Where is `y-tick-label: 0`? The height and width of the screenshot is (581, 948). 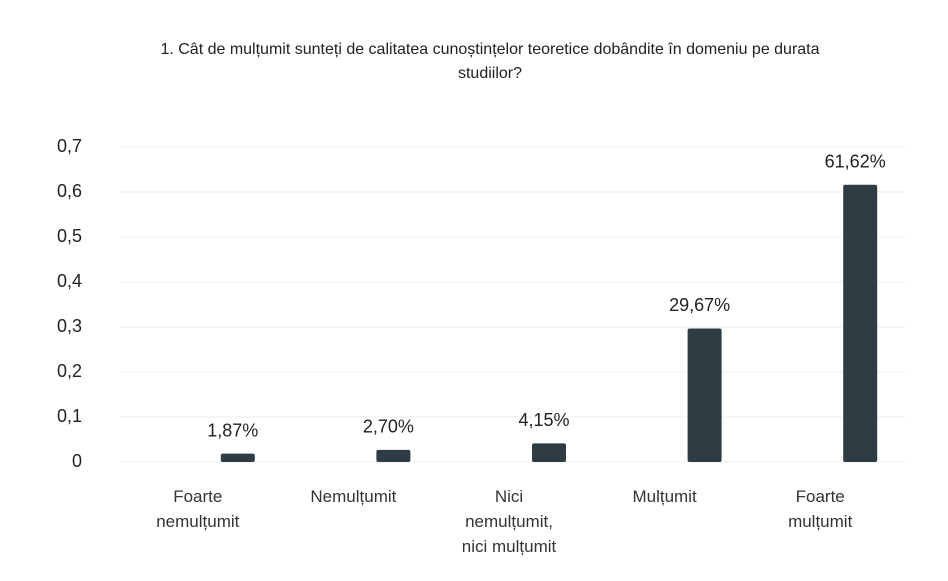
y-tick-label: 0 is located at coordinates (77, 461).